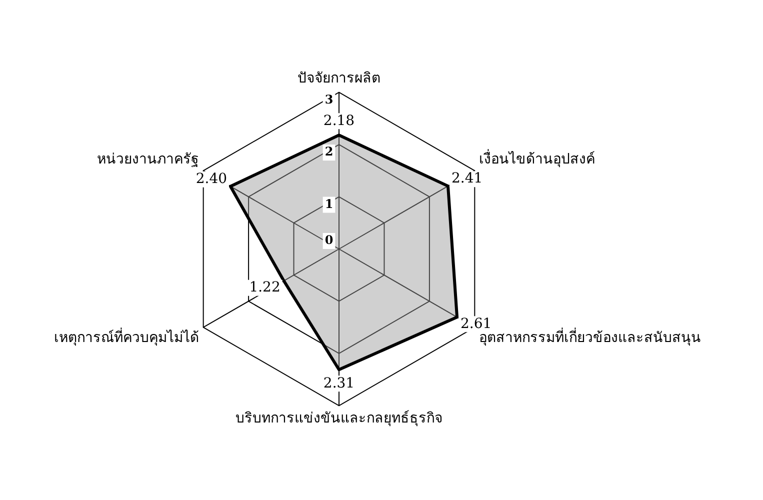 The height and width of the screenshot is (500, 763). What do you see at coordinates (329, 99) in the screenshot?
I see `y-tick-label: 3` at bounding box center [329, 99].